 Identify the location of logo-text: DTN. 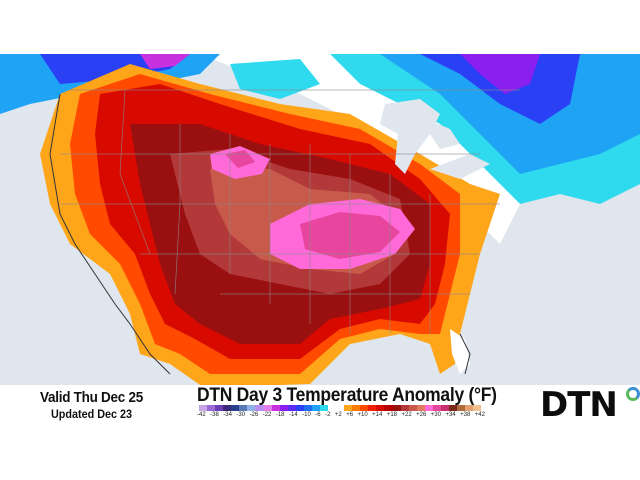
(579, 405).